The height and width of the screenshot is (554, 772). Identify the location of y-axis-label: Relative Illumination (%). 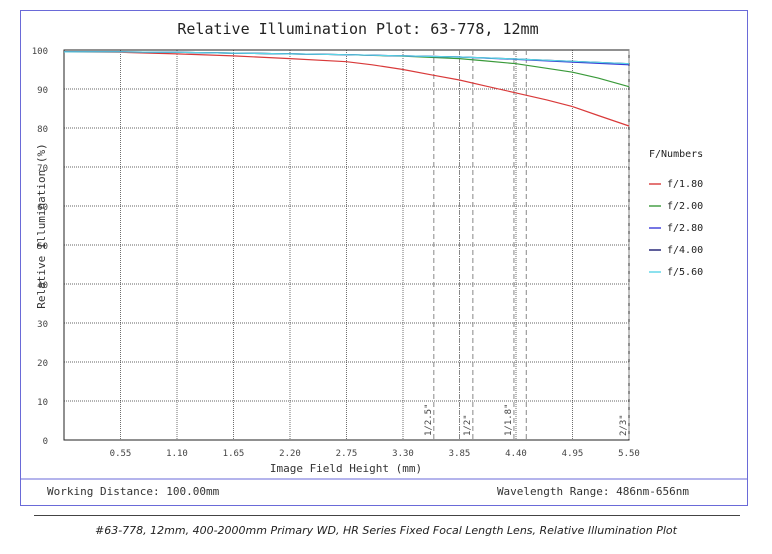
(41, 226).